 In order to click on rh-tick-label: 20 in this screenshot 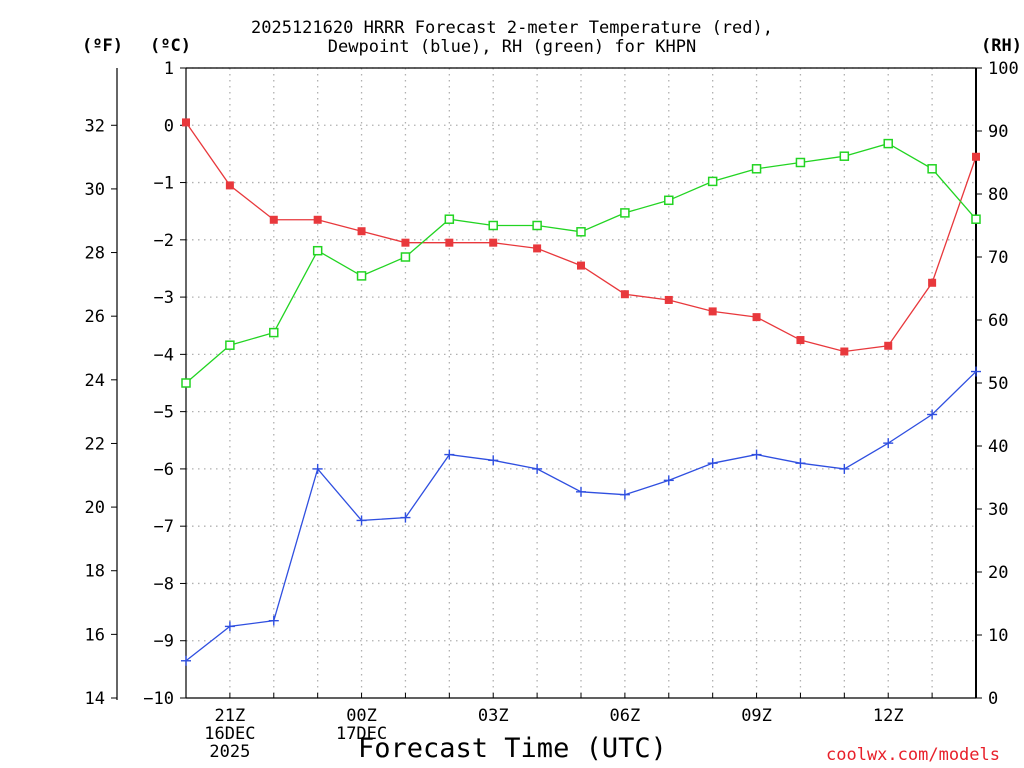, I will do `click(998, 573)`.